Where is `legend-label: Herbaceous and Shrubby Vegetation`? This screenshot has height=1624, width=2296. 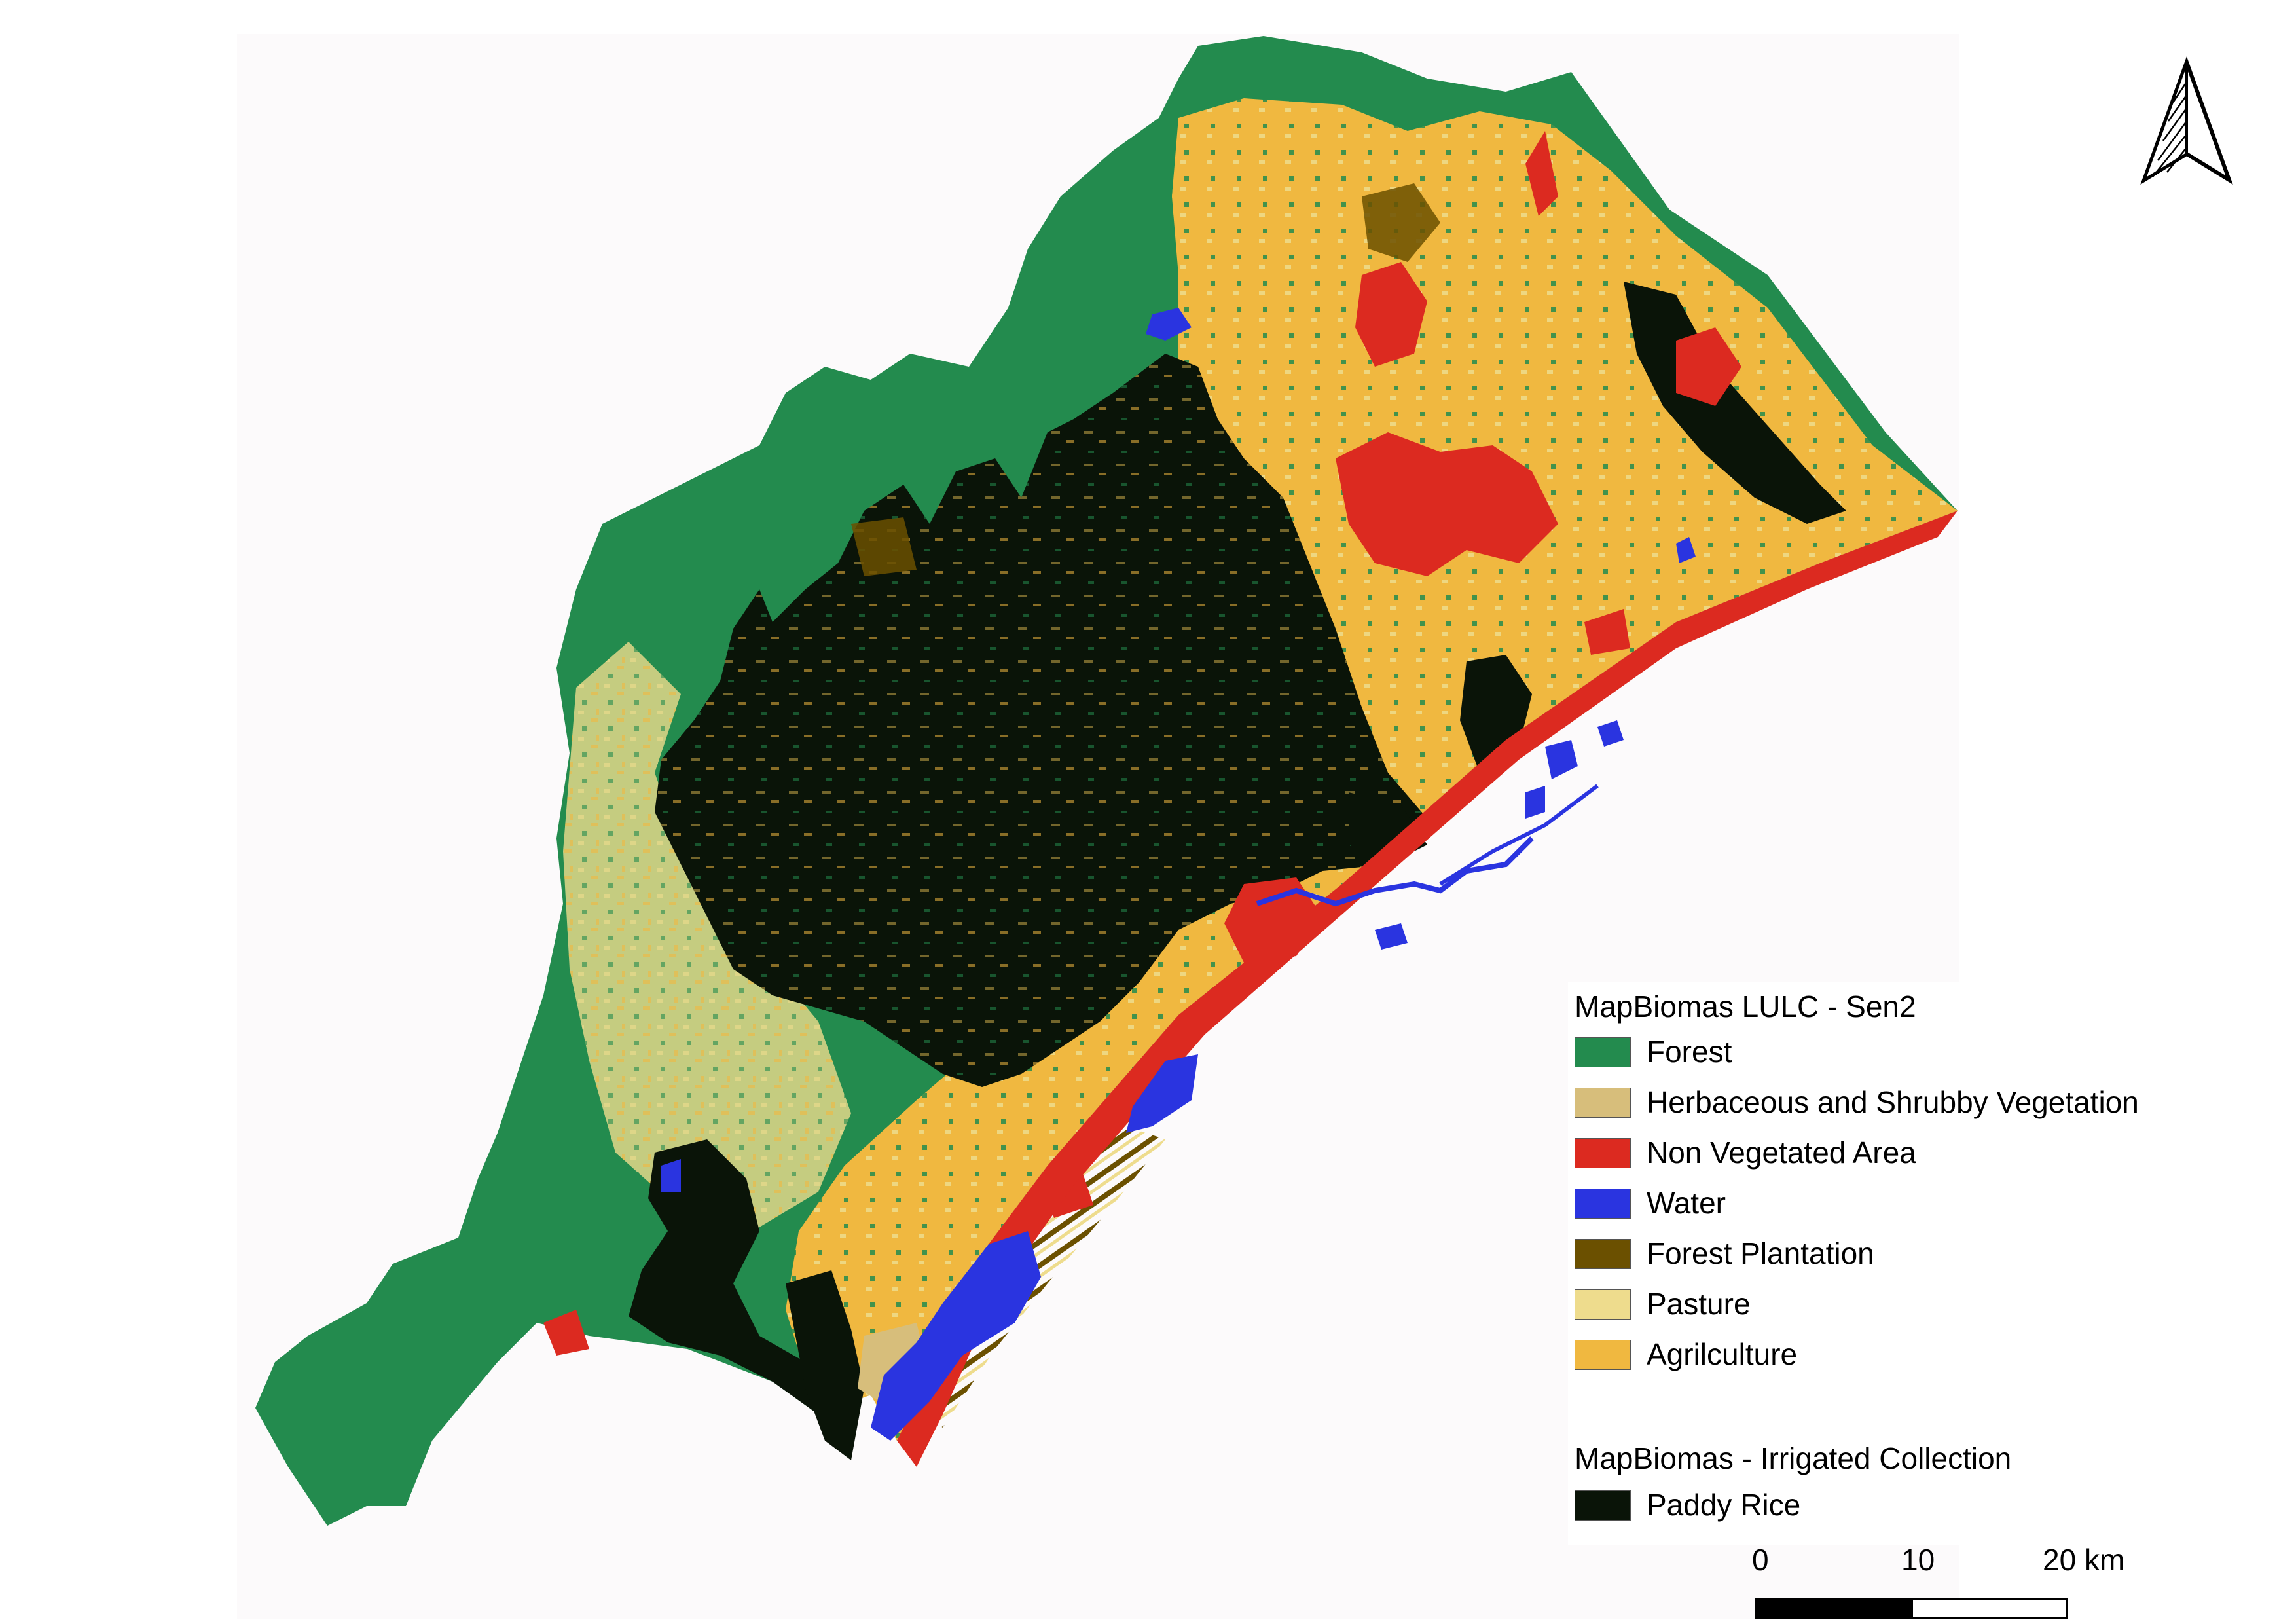
legend-label: Herbaceous and Shrubby Vegetation is located at coordinates (1893, 1102).